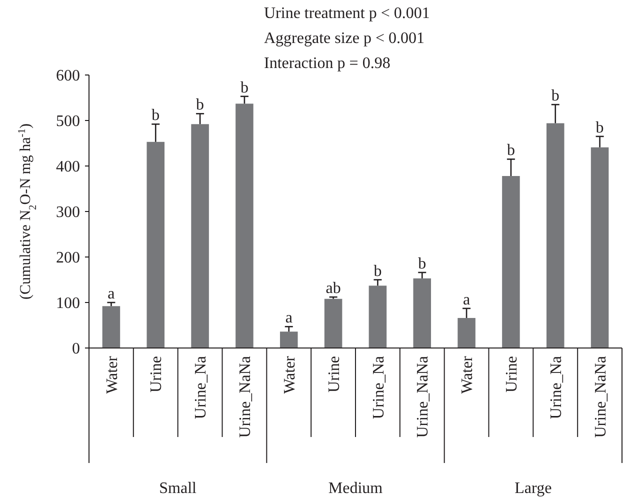  I want to click on text: Aggregate size p < 0.001, so click(344, 38).